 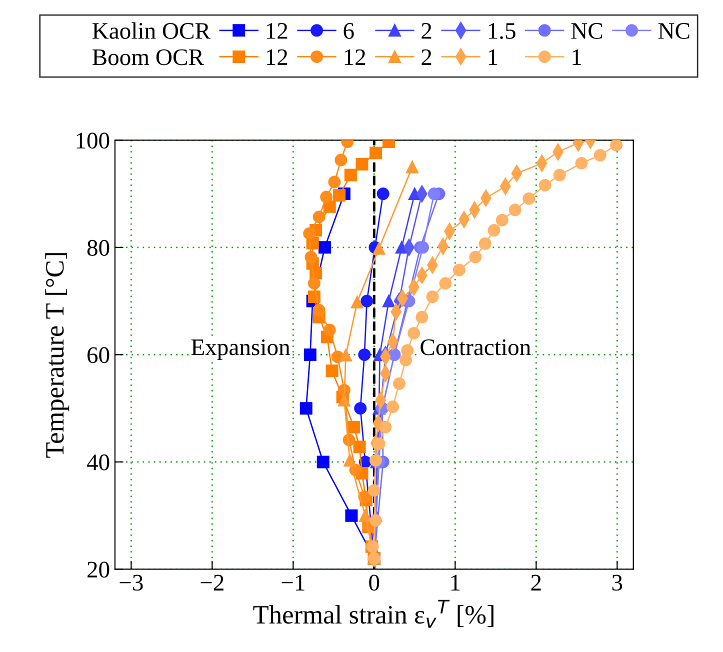 What do you see at coordinates (98, 248) in the screenshot?
I see `y-tick-label: 80` at bounding box center [98, 248].